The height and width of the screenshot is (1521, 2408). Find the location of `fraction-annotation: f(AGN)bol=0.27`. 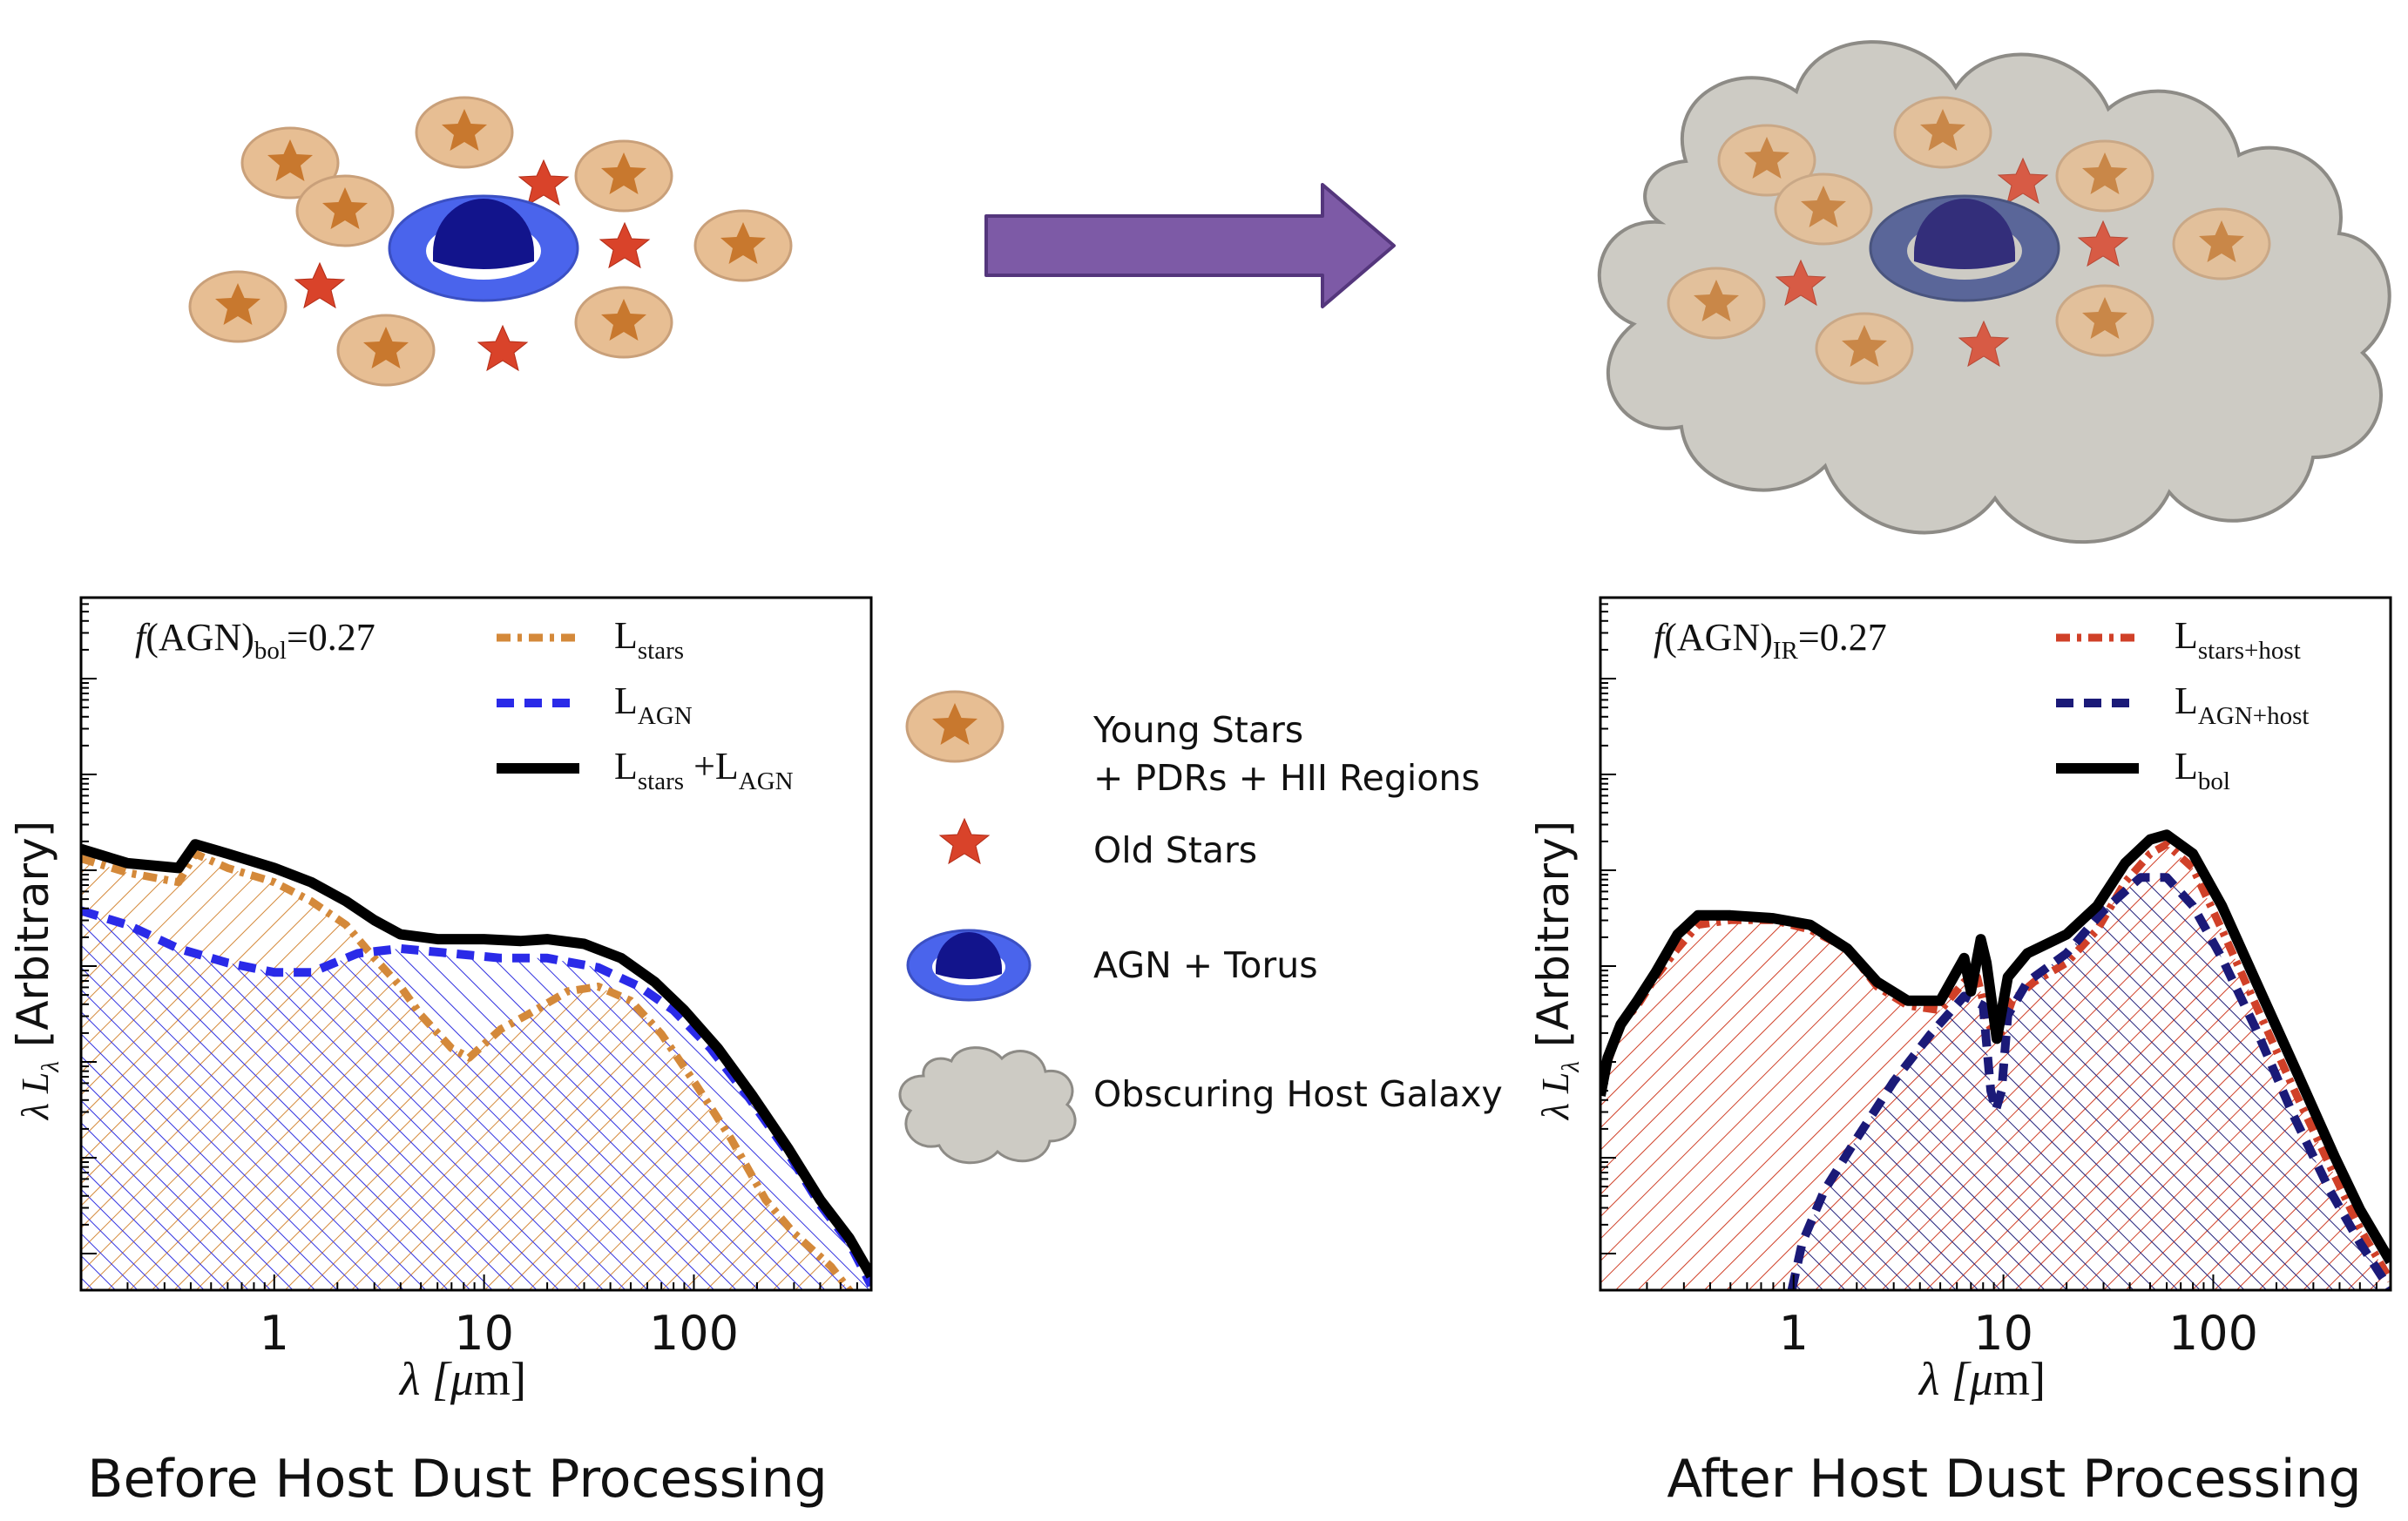

fraction-annotation: f(AGN)bol=0.27 is located at coordinates (255, 640).